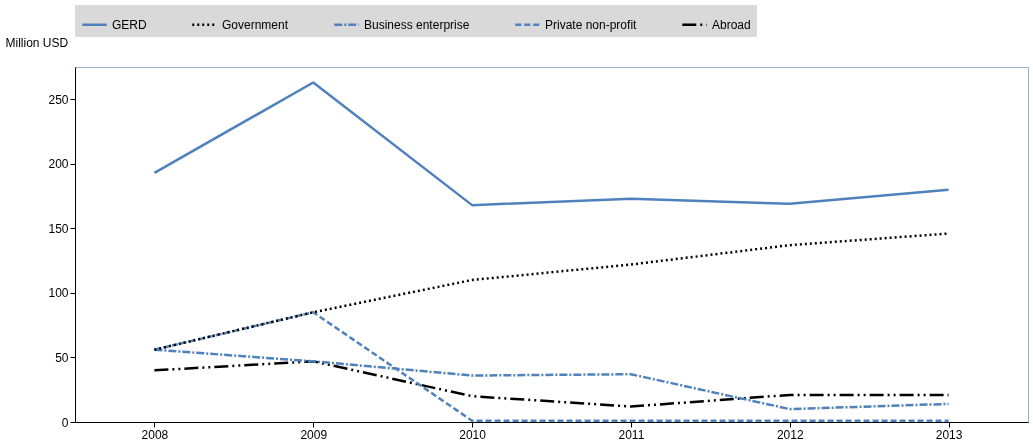  I want to click on y-tick-label: 250, so click(58, 99).